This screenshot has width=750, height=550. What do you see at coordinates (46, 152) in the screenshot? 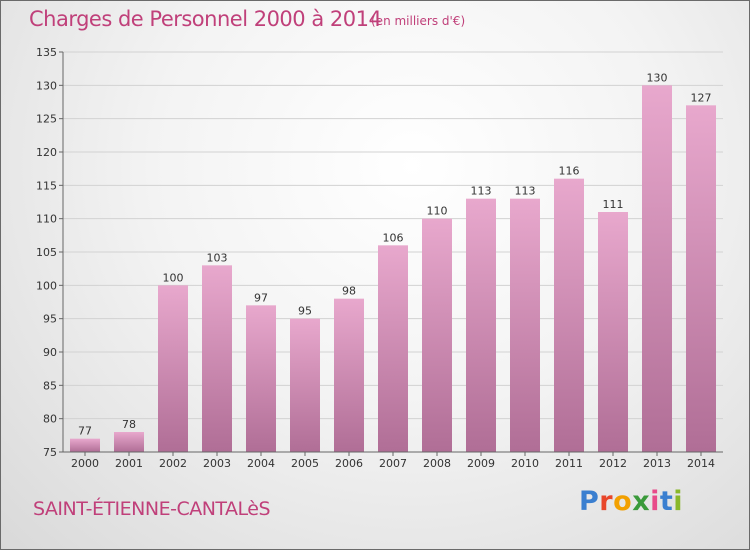
I see `y-tick-label: 120` at bounding box center [46, 152].